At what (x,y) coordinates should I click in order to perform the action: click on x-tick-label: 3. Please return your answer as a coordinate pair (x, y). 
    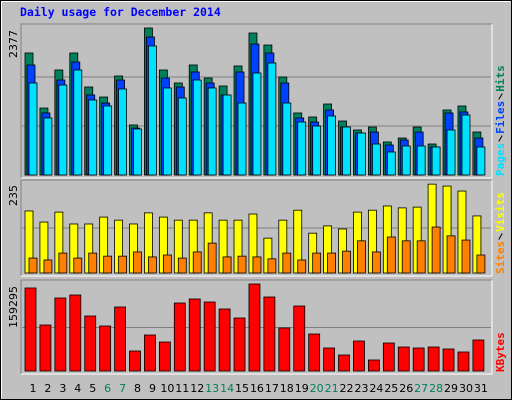
    Looking at the image, I should click on (62, 388).